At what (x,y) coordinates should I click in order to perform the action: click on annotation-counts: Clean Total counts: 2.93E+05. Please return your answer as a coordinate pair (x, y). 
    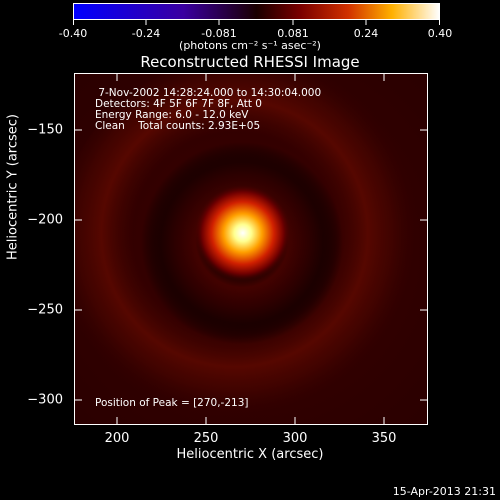
    Looking at the image, I should click on (178, 126).